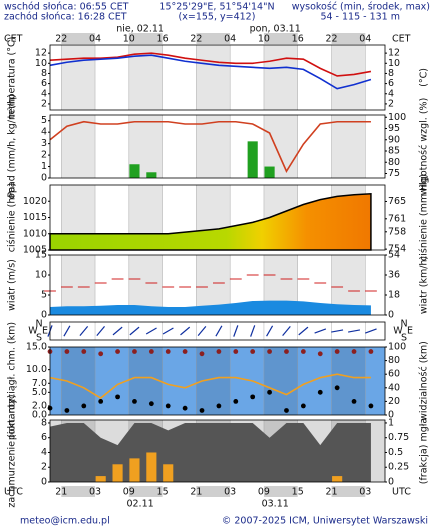 This screenshot has width=434, height=530. I want to click on y2-axis-label: wiatr (km/h), so click(424, 285).